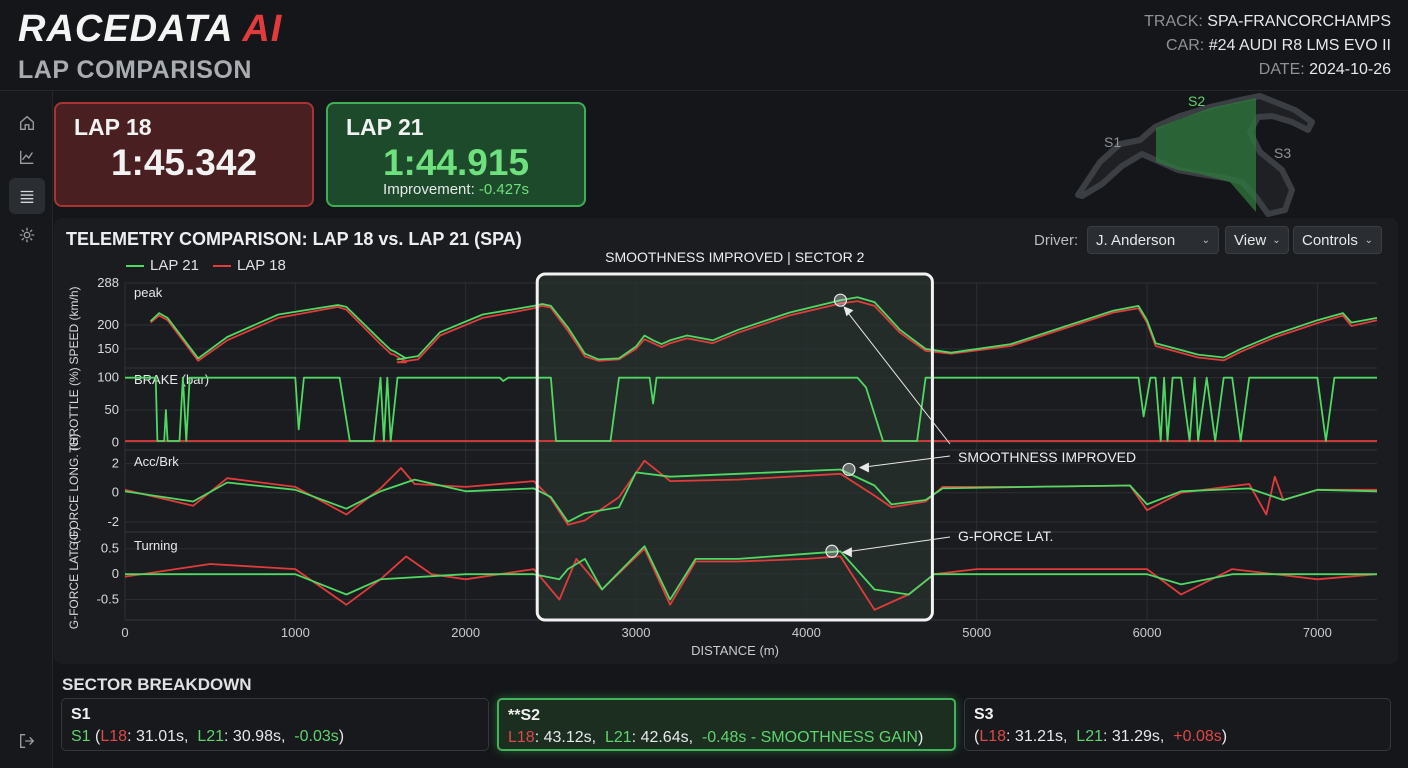 The image size is (1408, 768). Describe the element at coordinates (456, 189) in the screenshot. I see `improvement: Improvement: -0.427s` at that location.